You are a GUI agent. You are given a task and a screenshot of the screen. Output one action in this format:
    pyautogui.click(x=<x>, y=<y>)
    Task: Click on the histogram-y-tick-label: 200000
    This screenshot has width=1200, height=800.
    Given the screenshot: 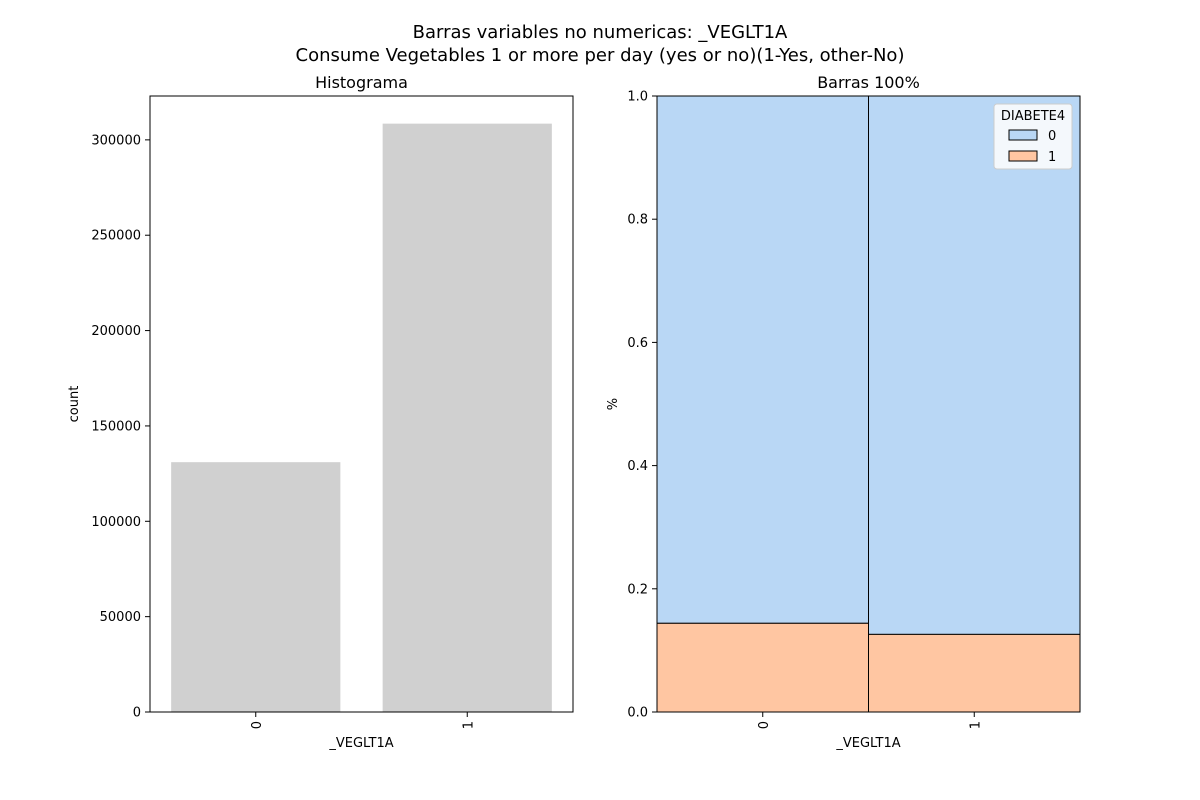 What is the action you would take?
    pyautogui.click(x=116, y=331)
    